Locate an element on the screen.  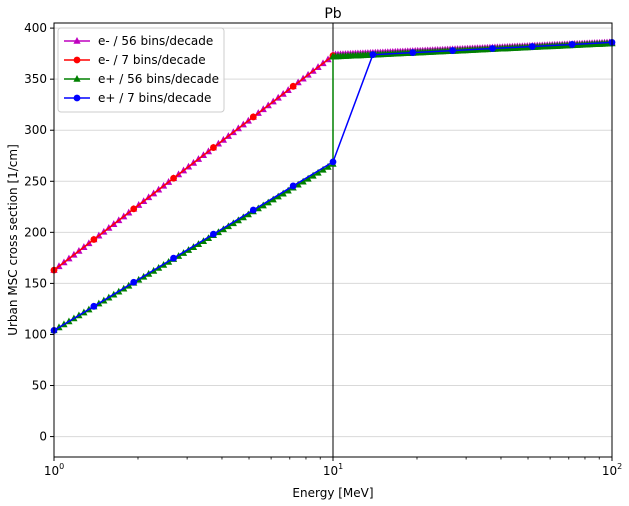
y-tick-label: 50 is located at coordinates (39, 386).